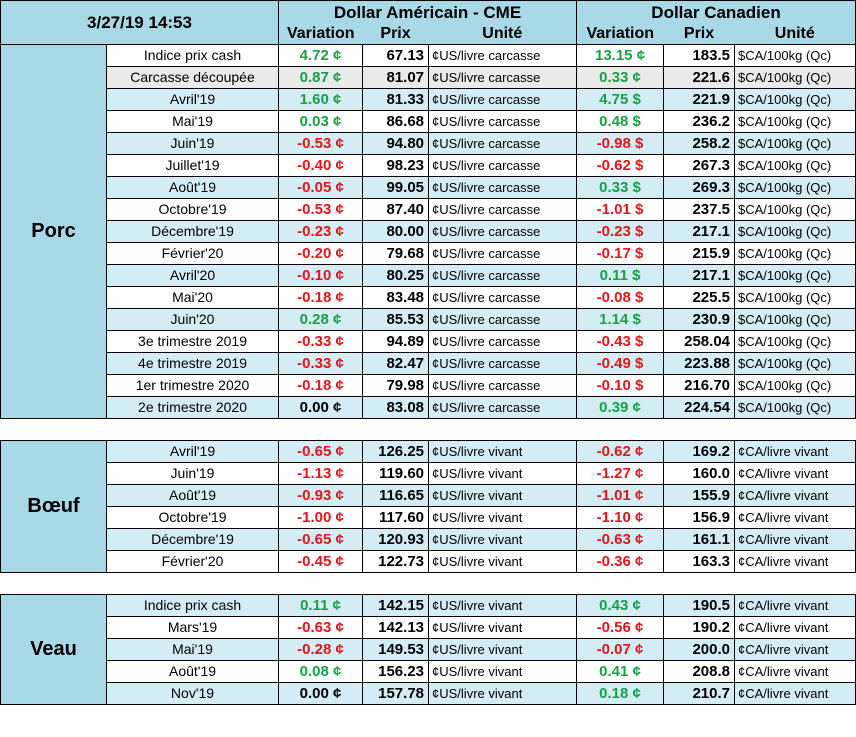 This screenshot has width=856, height=737. I want to click on row-label: 1er trimestre 2020, so click(192, 385).